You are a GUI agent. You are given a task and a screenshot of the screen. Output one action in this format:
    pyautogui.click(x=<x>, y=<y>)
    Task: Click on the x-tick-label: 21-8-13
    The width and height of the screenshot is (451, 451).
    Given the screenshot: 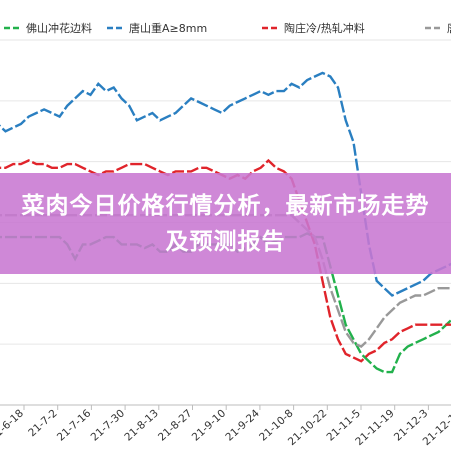 What is the action you would take?
    pyautogui.click(x=141, y=425)
    